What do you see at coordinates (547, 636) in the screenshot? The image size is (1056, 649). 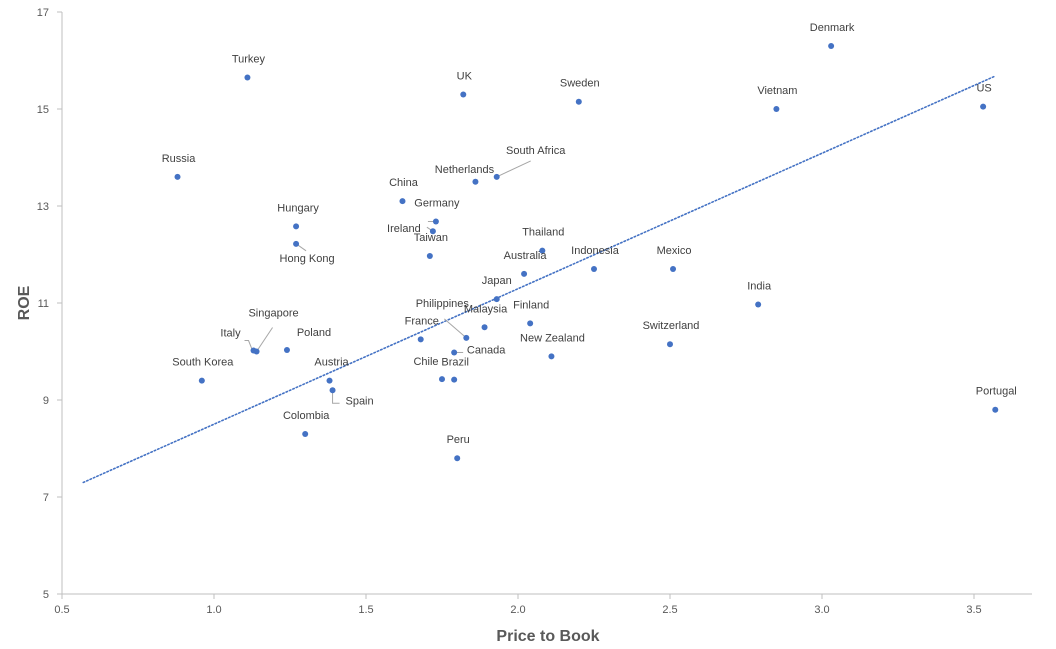 I see `x-axis-title: Price to Book` at bounding box center [547, 636].